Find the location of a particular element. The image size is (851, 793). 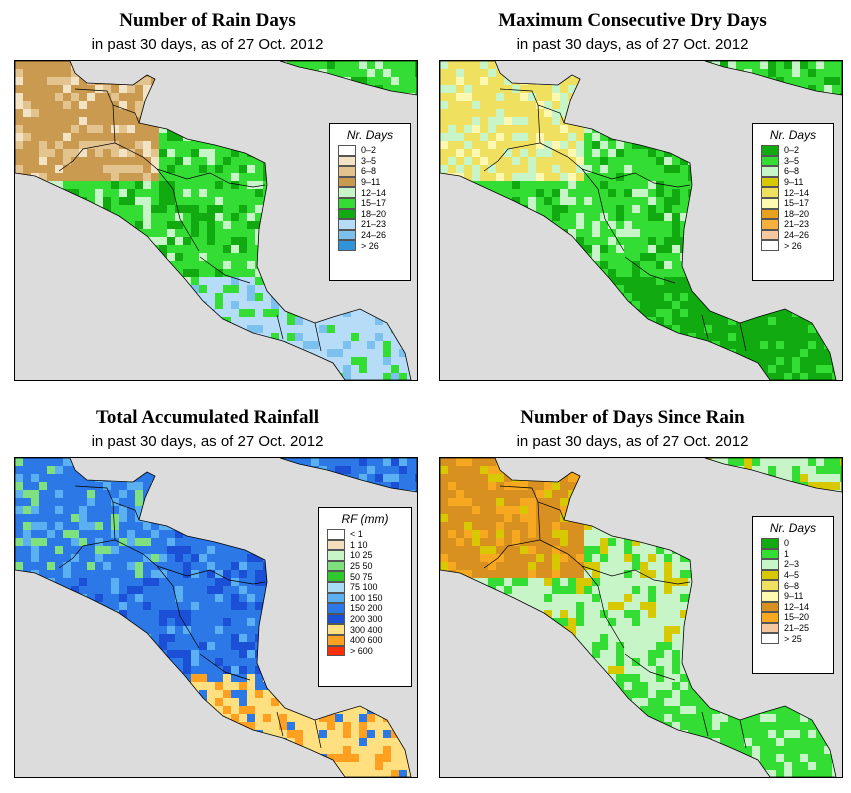

legend-label: > 26 is located at coordinates (370, 245).